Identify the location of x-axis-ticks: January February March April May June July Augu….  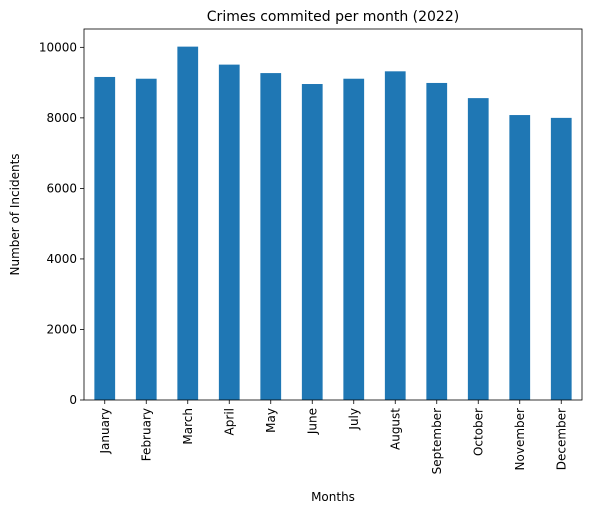
(333, 437).